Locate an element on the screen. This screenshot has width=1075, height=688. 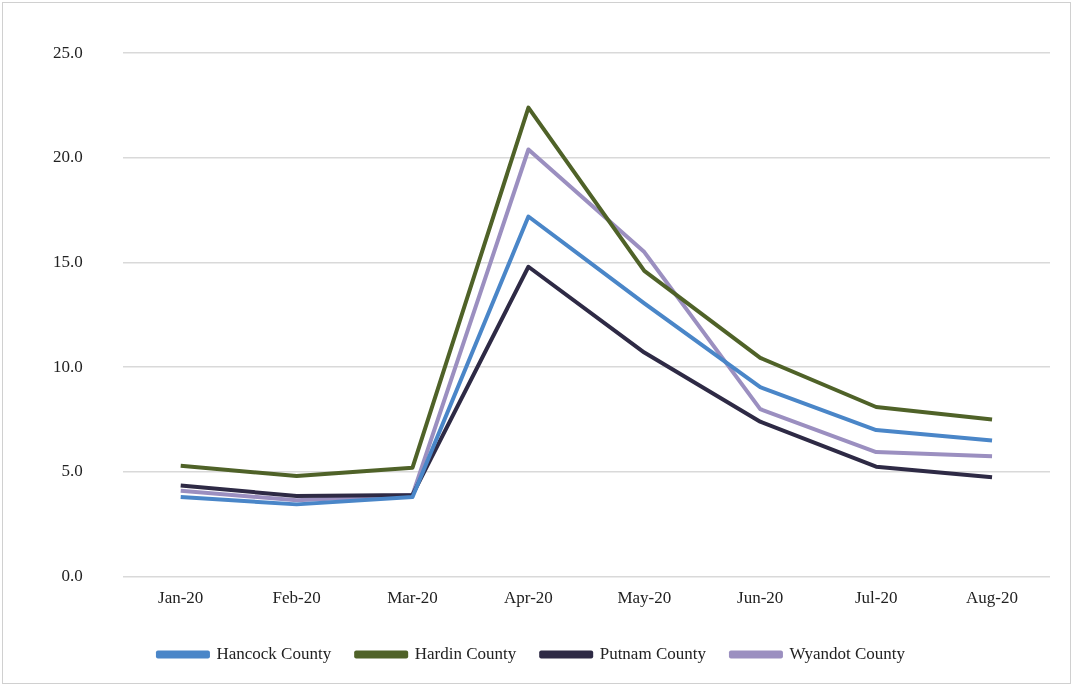
legend-label: Hancock County is located at coordinates (274, 653).